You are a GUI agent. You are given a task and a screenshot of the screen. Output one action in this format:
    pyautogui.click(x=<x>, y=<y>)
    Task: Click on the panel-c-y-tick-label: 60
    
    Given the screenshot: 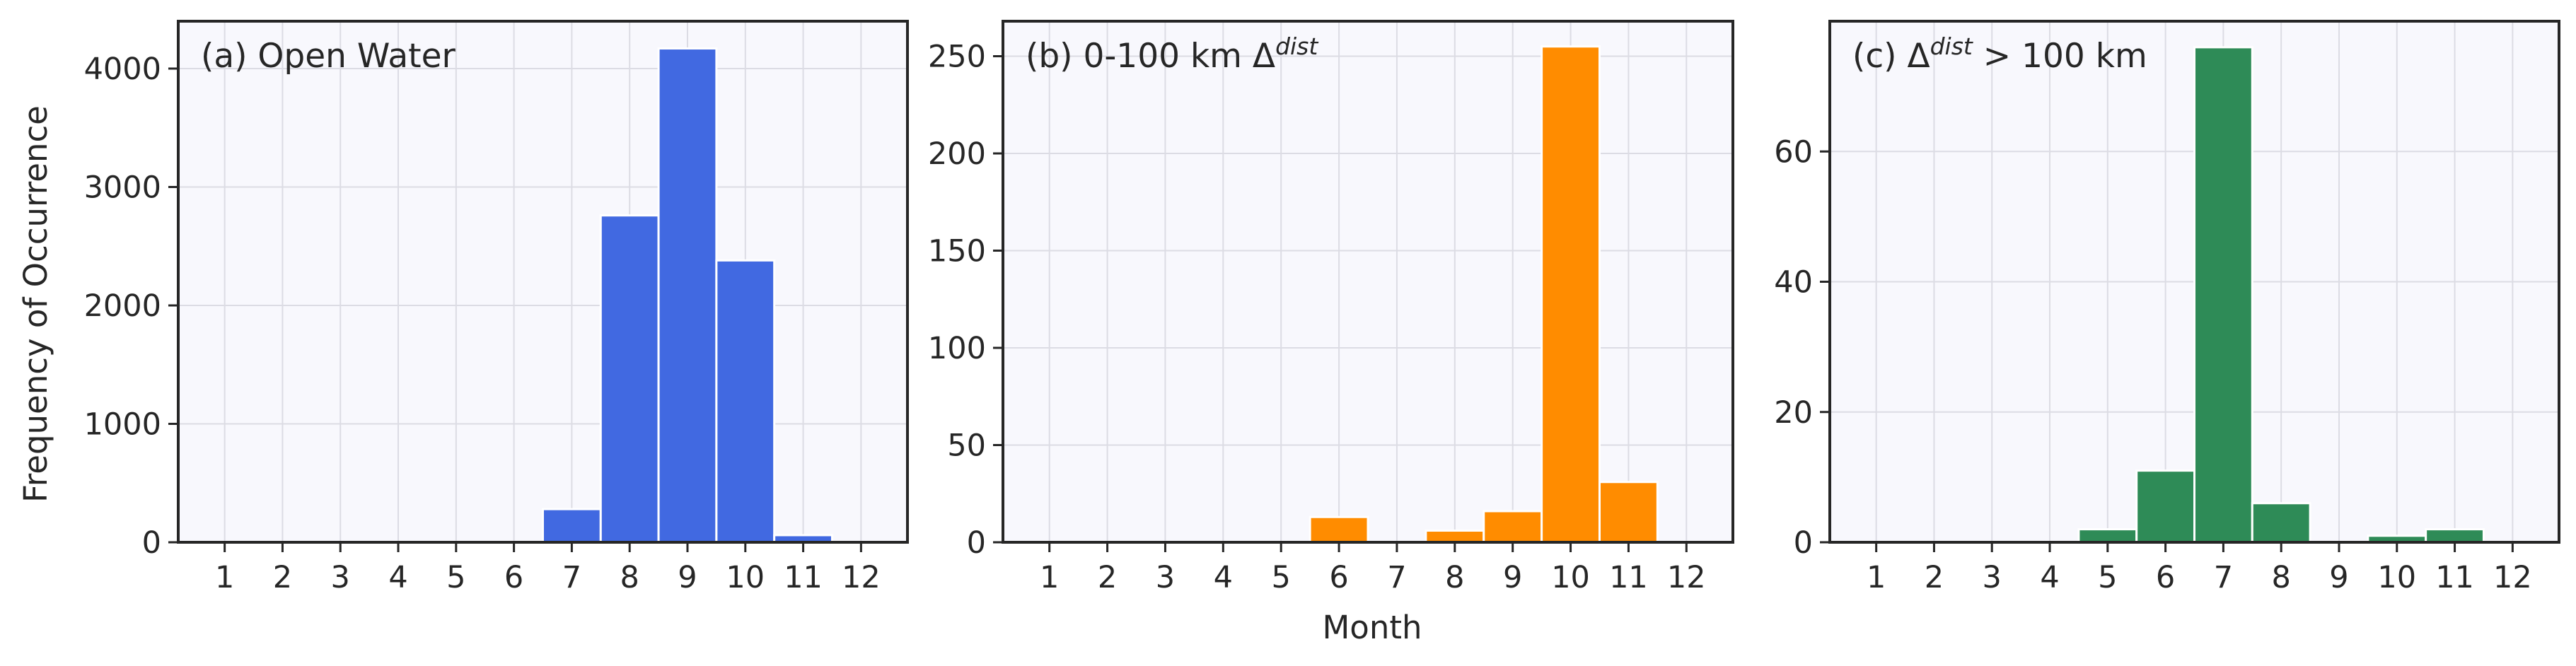 What is the action you would take?
    pyautogui.click(x=1793, y=152)
    